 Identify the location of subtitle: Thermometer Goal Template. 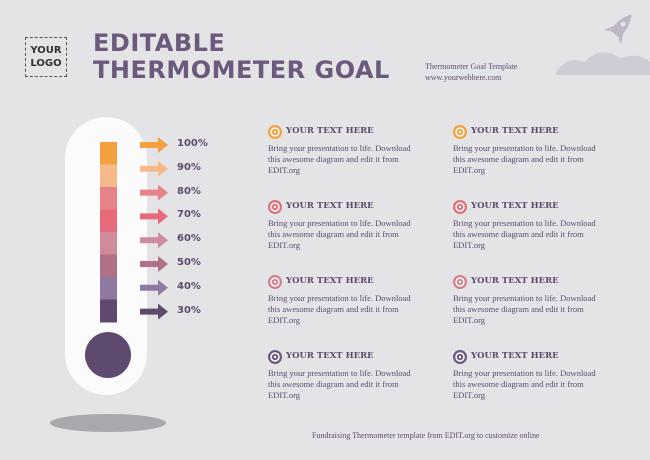
(471, 66).